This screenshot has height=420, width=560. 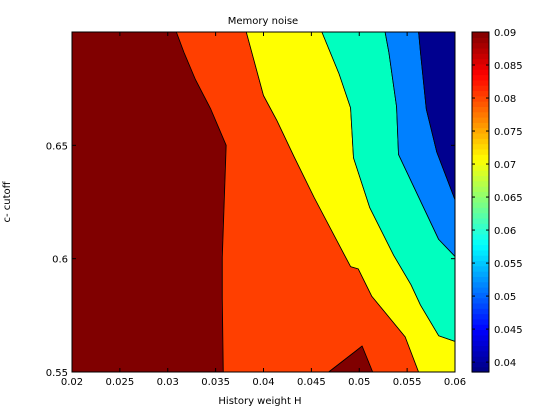 I want to click on x-tick-label: 0.055, so click(x=407, y=382).